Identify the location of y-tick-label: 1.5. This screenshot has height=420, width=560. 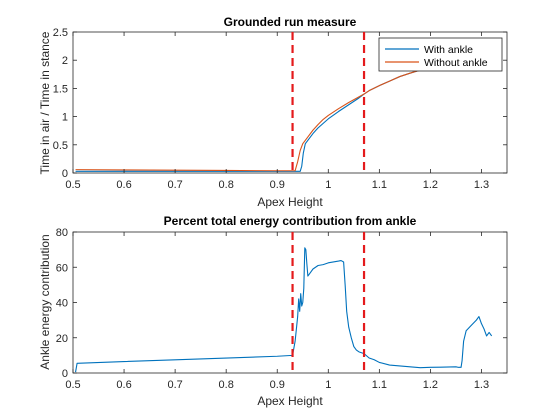
(60, 89).